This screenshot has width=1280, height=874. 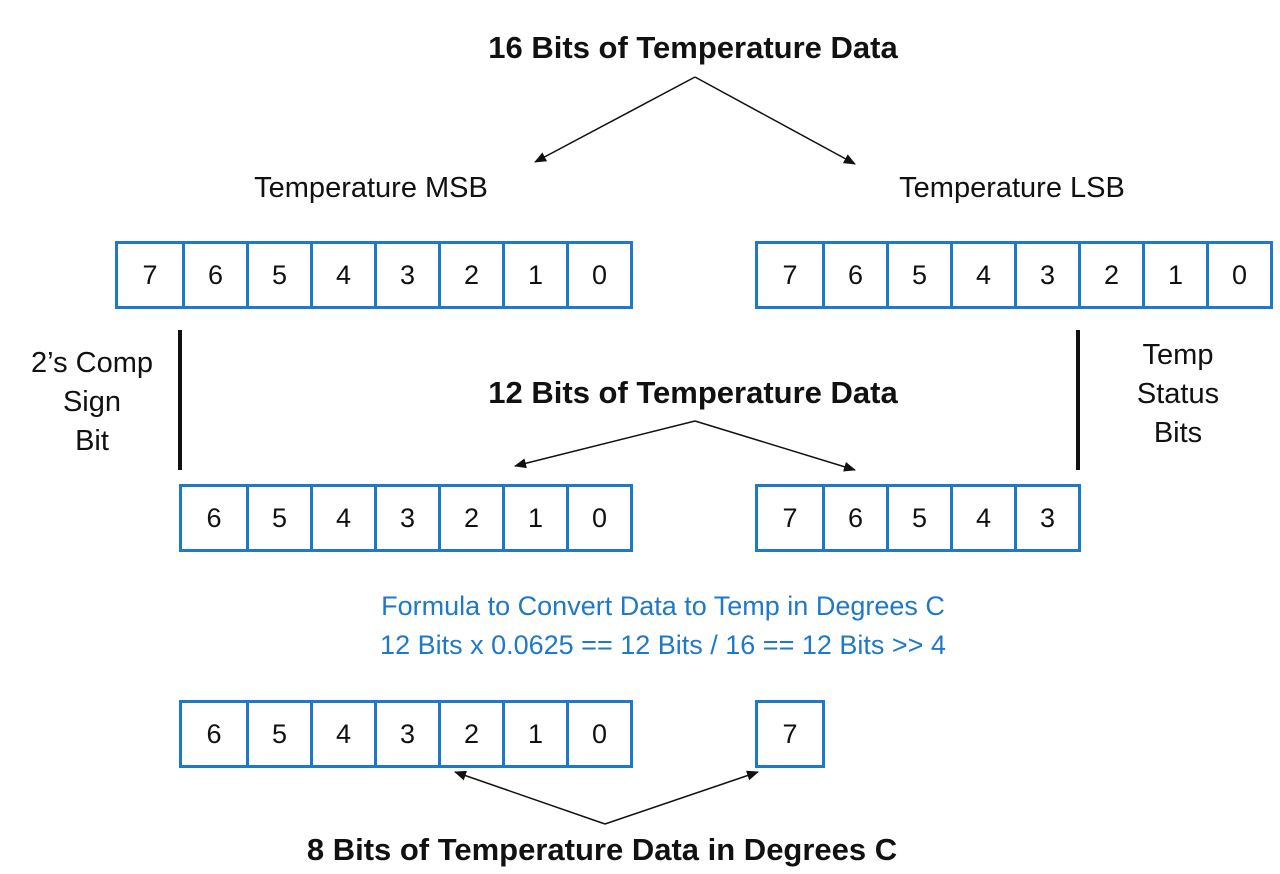 I want to click on label-temperature-msb: Temperature MSB, so click(x=371, y=188).